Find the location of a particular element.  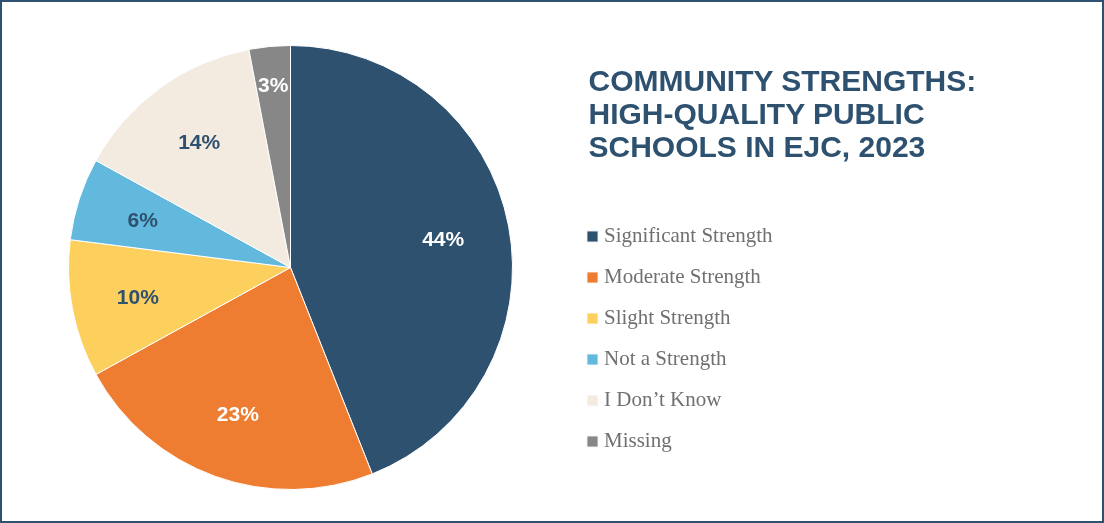

legend-label: Slight Strength is located at coordinates (667, 317).